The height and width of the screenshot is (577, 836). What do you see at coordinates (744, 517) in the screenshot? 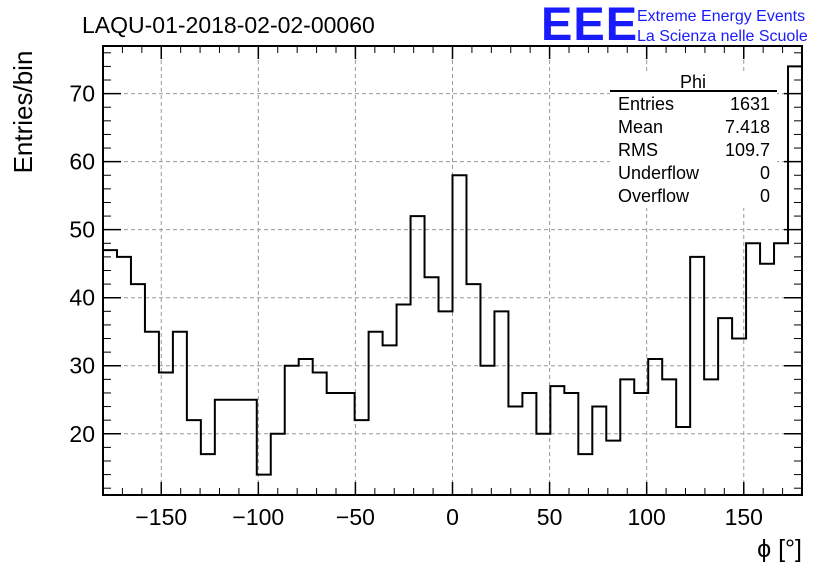
I see `x-tick-label: 150` at bounding box center [744, 517].